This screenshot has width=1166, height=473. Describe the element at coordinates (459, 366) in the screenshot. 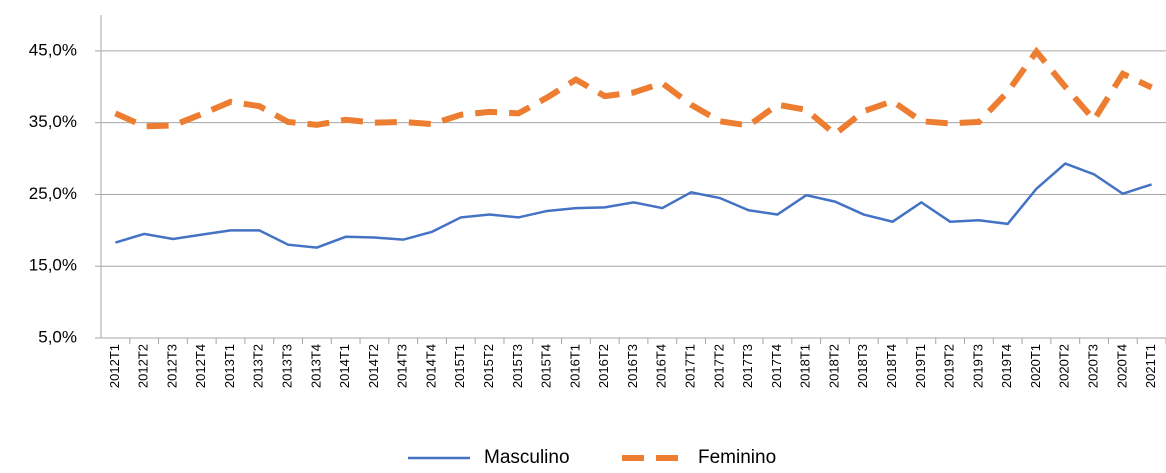

I see `x-tick-label: 2015T1` at that location.